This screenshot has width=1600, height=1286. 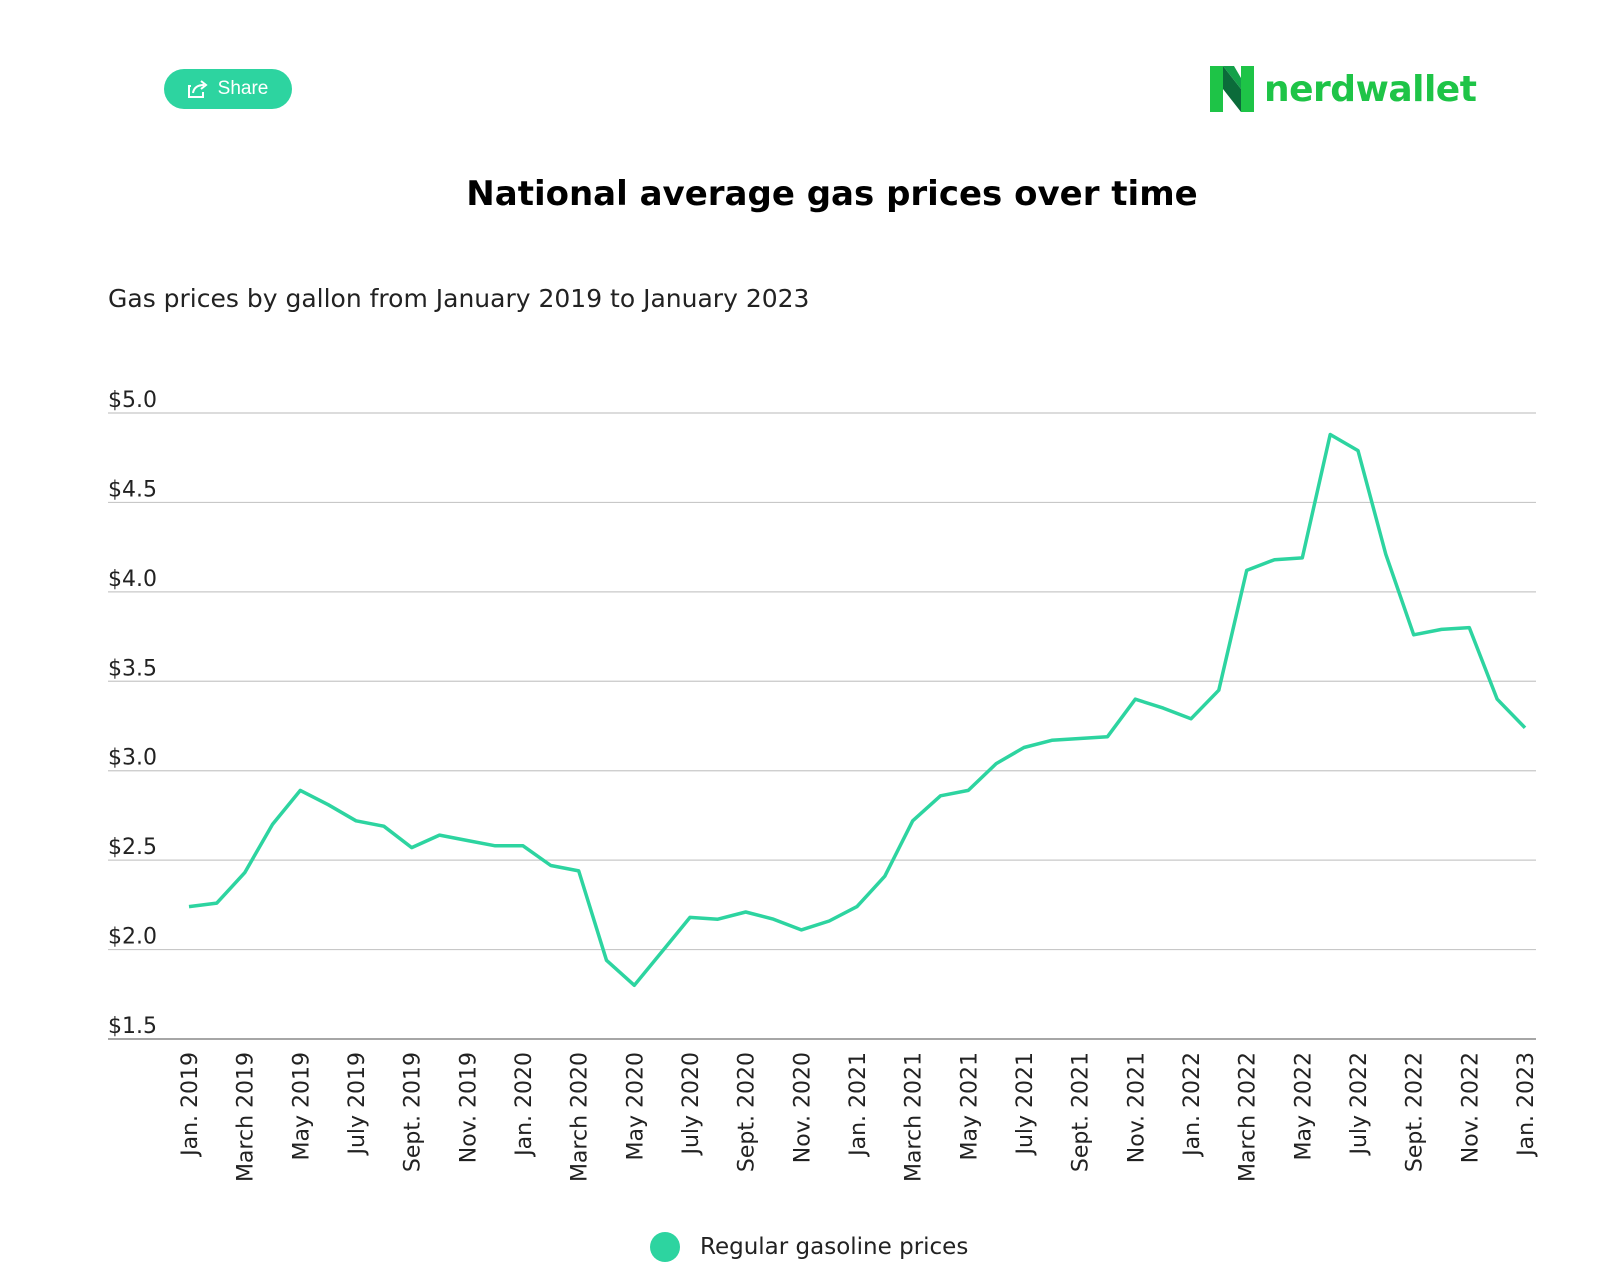 I want to click on x-tick-label: Jan. 2021, so click(x=858, y=1105).